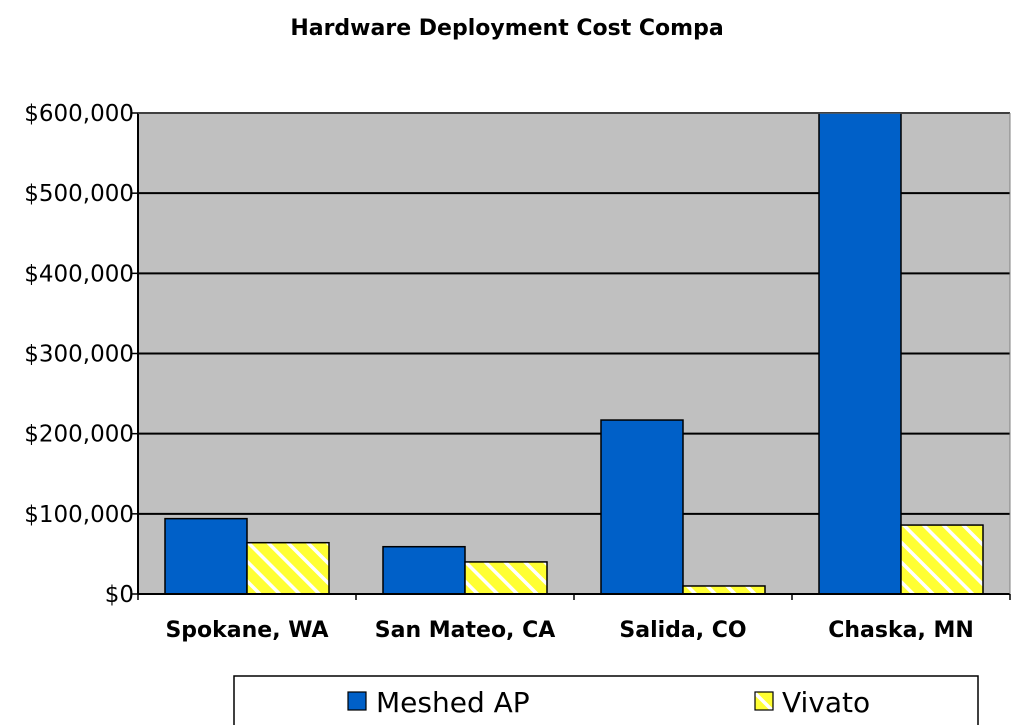 Image resolution: width=1024 pixels, height=725 pixels. I want to click on x-tick-label: San Mateo, CA, so click(465, 630).